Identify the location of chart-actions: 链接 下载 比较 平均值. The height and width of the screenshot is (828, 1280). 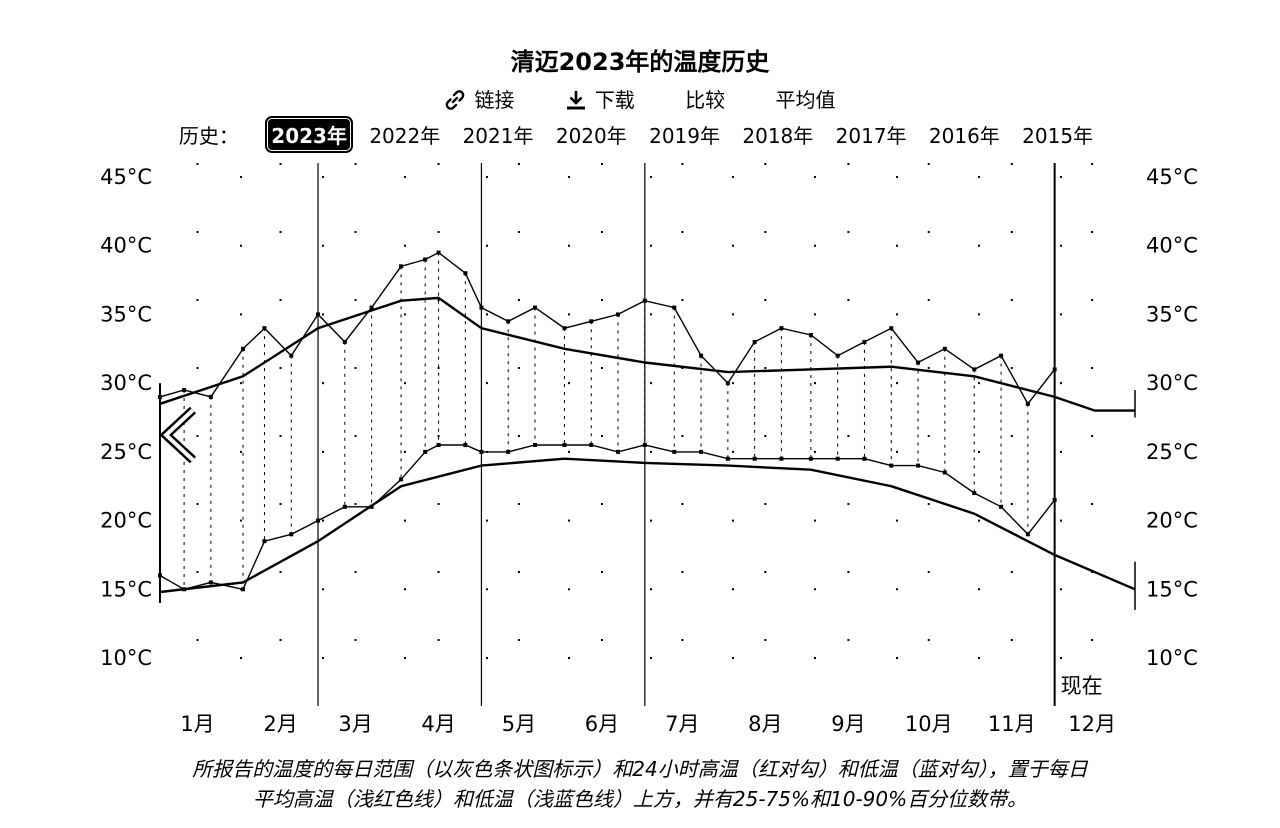
(640, 98).